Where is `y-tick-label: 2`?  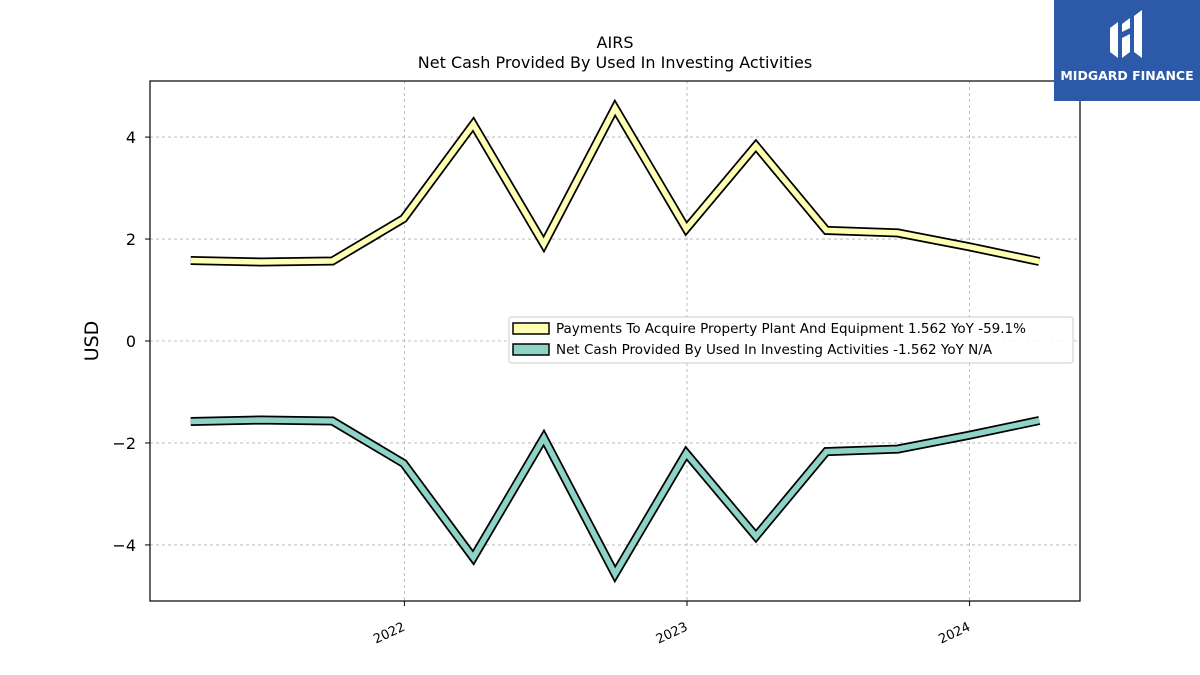 y-tick-label: 2 is located at coordinates (131, 239).